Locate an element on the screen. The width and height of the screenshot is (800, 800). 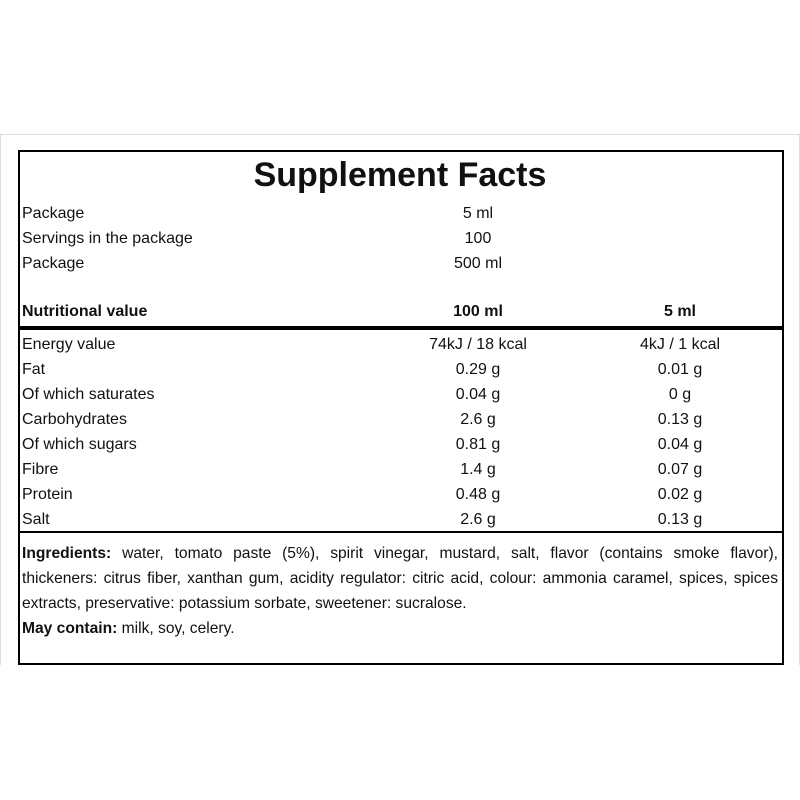
nutrient-name: Protein is located at coordinates (47, 494).